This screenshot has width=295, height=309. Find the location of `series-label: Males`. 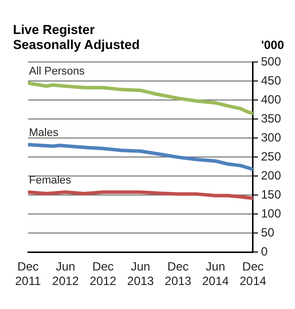

series-label: Males is located at coordinates (44, 133).